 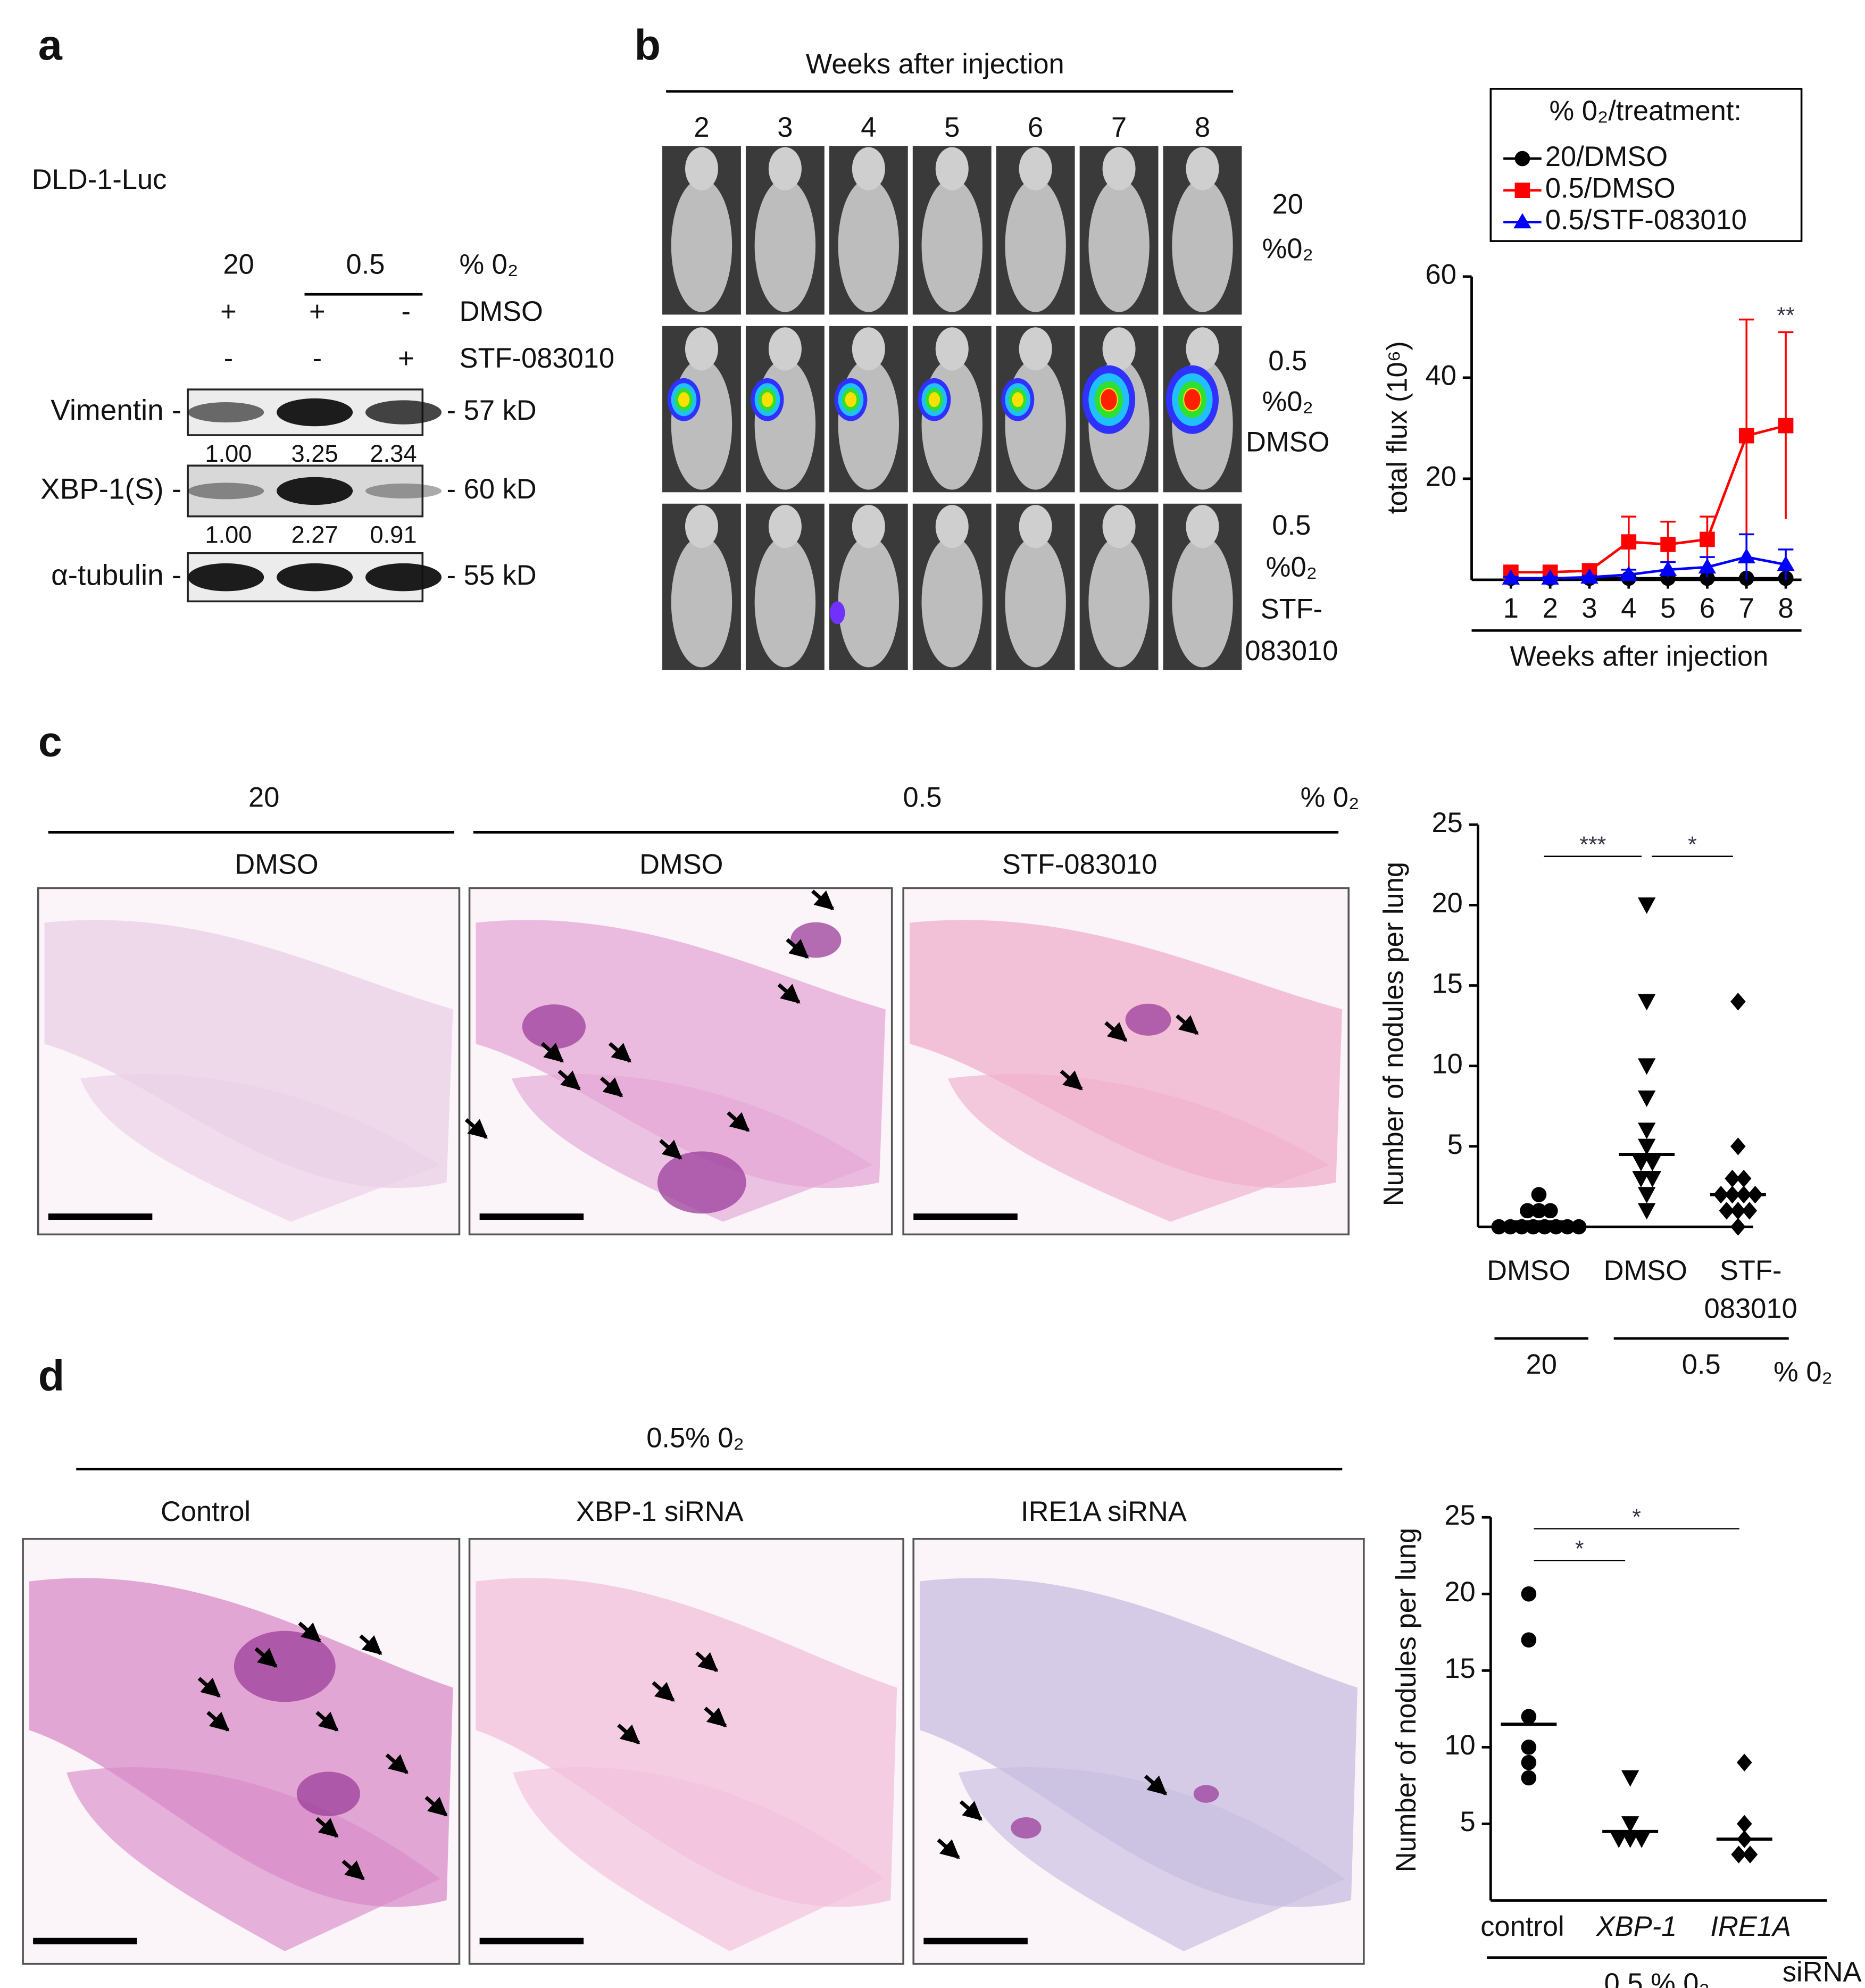 What do you see at coordinates (492, 575) in the screenshot?
I see `blot-size: - 55 kD` at bounding box center [492, 575].